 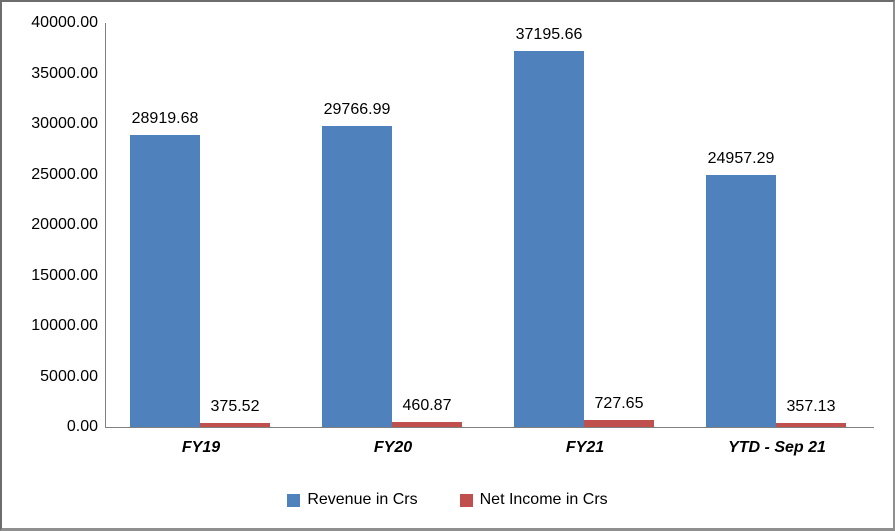 What do you see at coordinates (64, 22) in the screenshot?
I see `y-axis-tick-label: 40000.00` at bounding box center [64, 22].